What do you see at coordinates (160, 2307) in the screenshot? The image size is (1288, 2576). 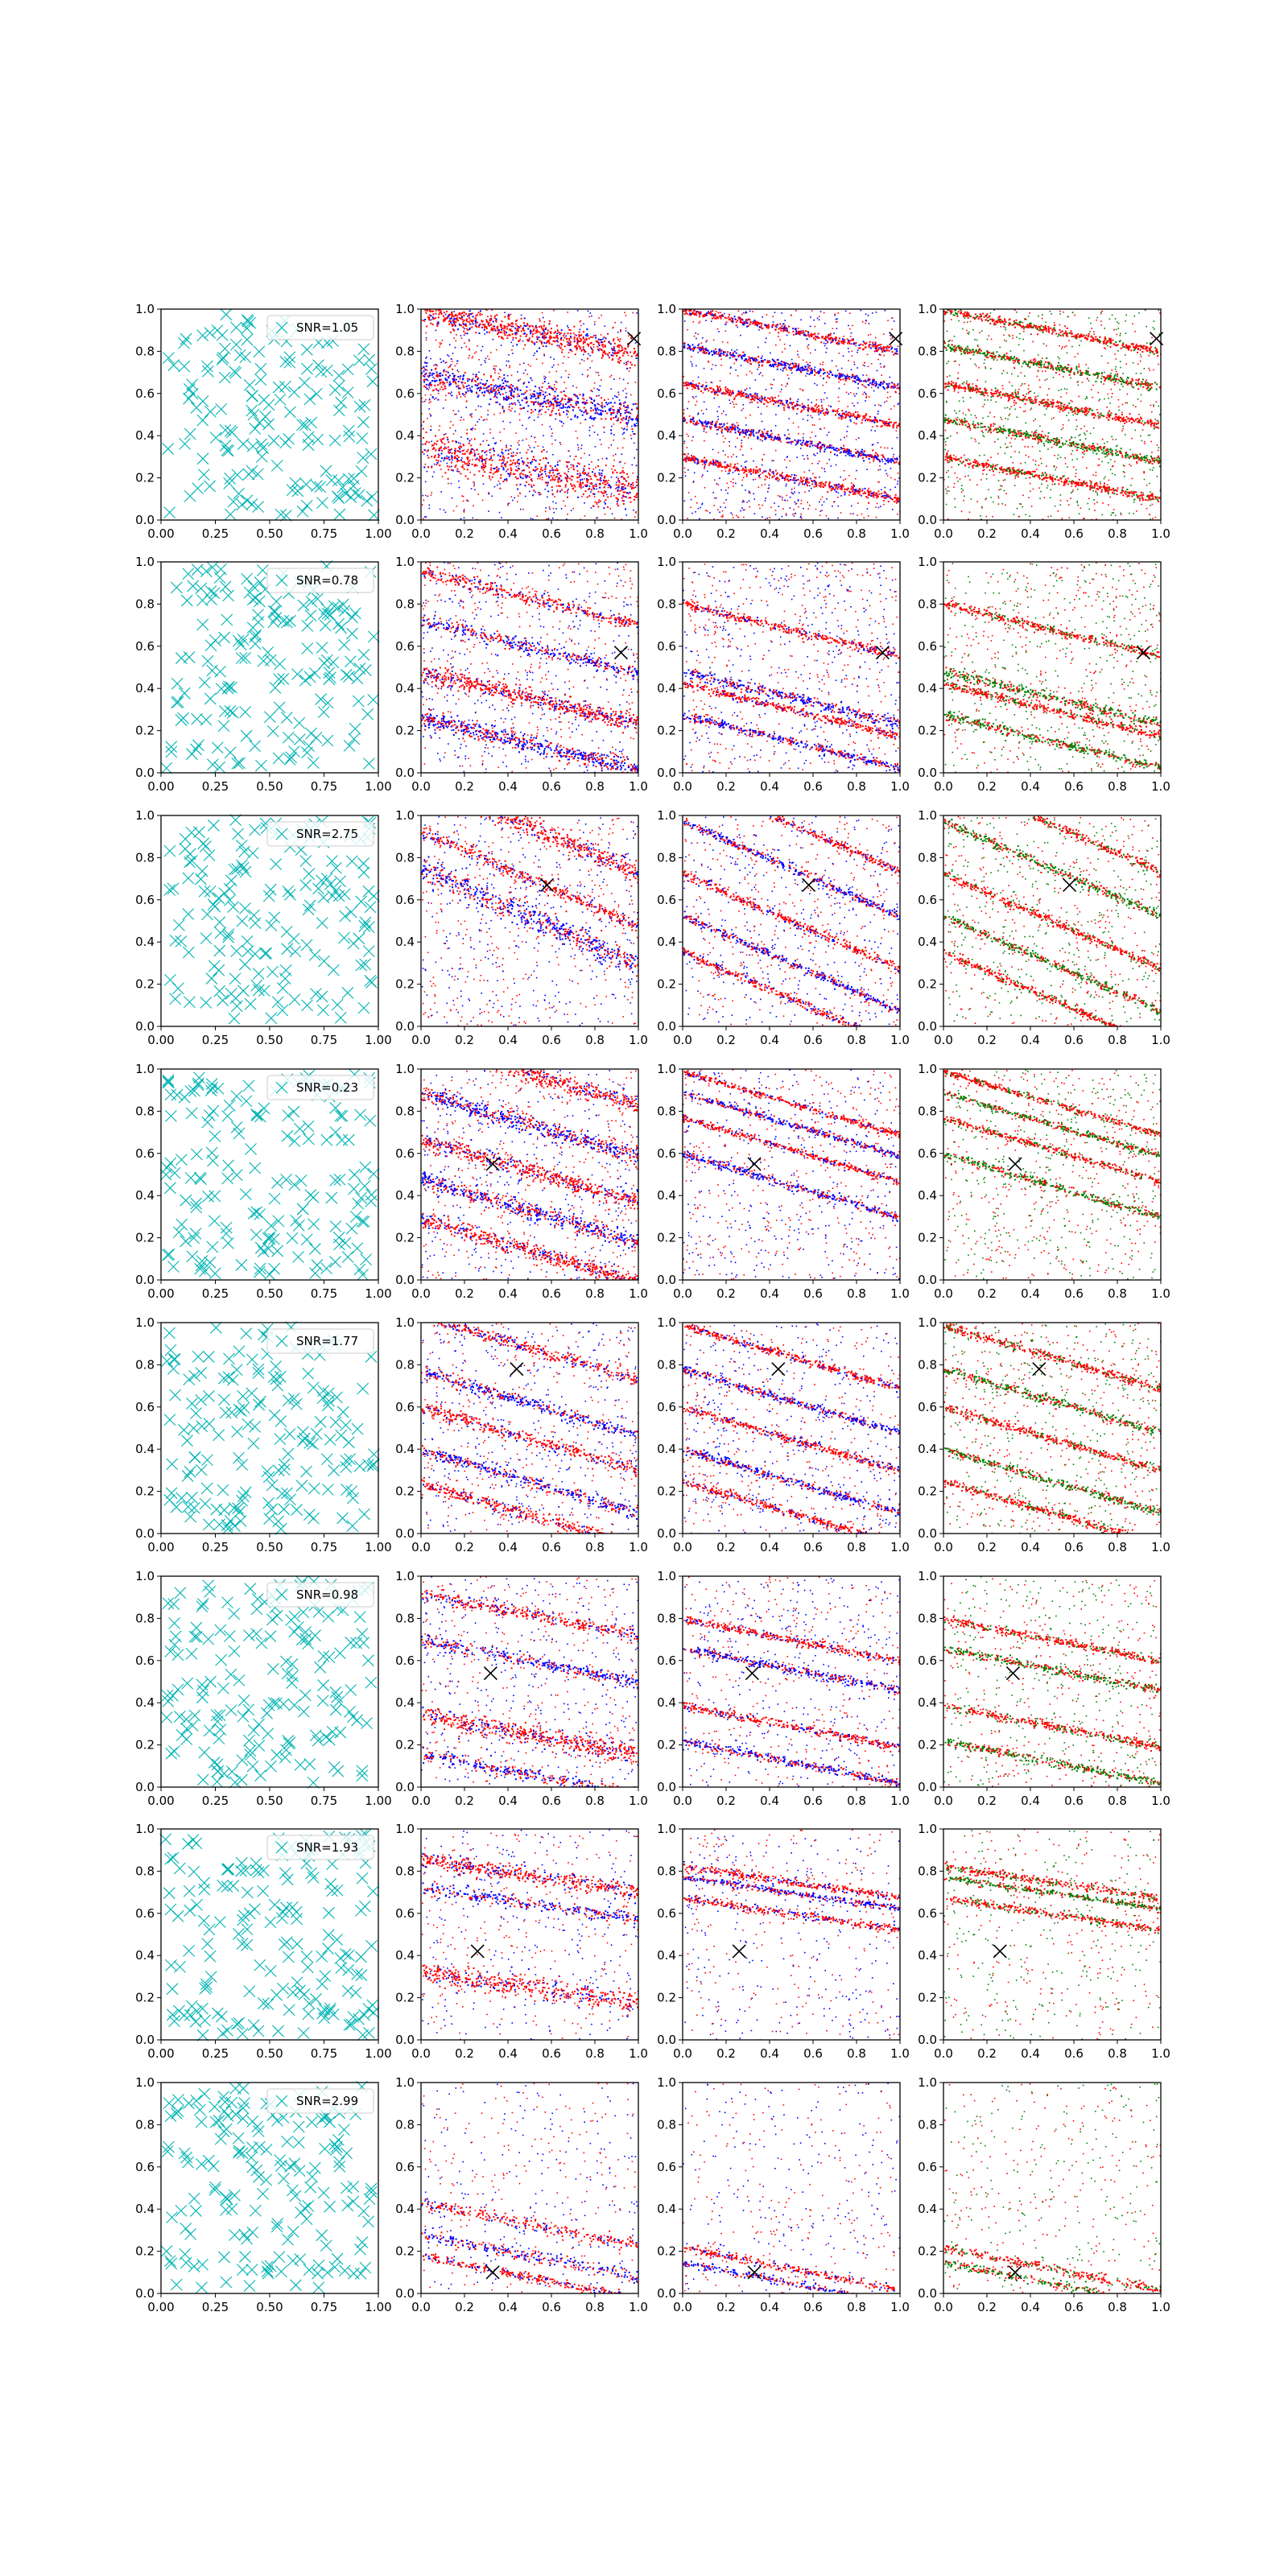 I see `x-tick-label: 0.00` at bounding box center [160, 2307].